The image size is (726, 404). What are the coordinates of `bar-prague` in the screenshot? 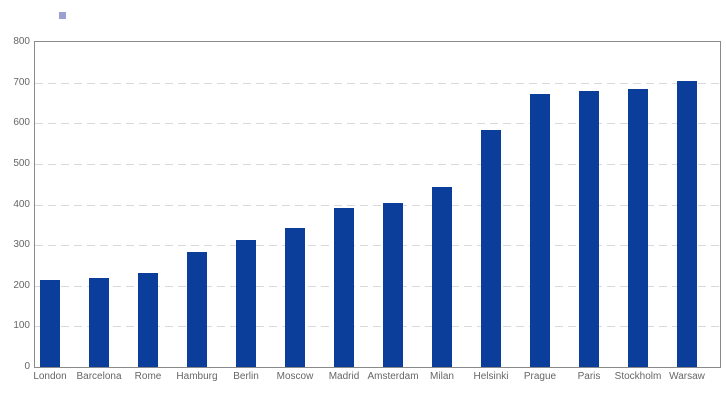 It's located at (540, 230).